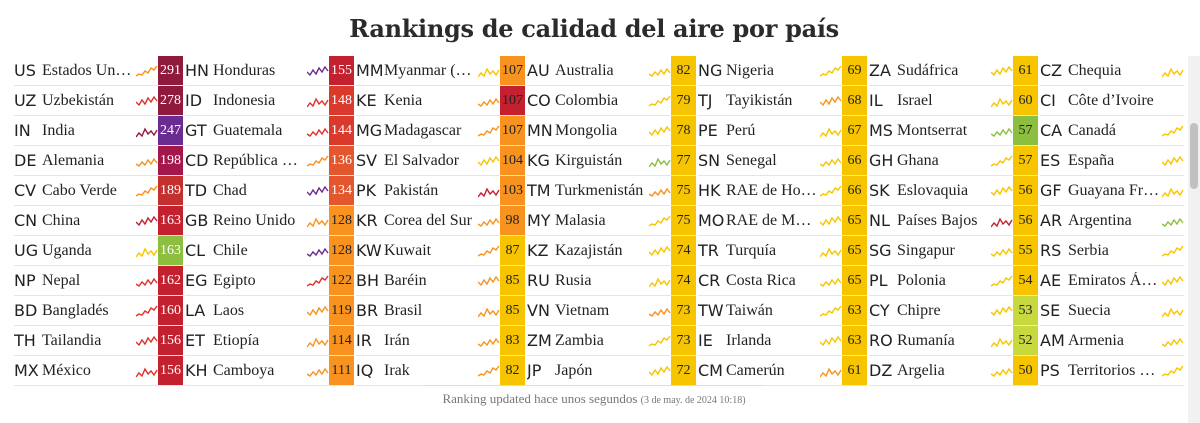 The image size is (1200, 423). I want to click on country-row: CZ Chequia, so click(1112, 71).